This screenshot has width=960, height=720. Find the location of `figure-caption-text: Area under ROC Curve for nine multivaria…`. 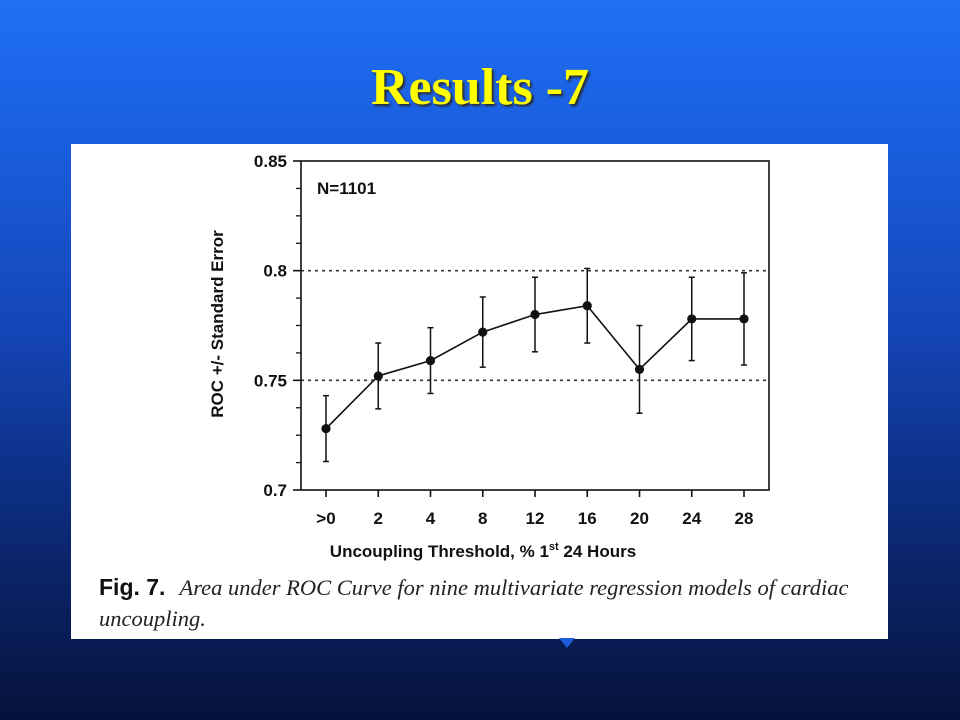

figure-caption-text: Area under ROC Curve for nine multivaria… is located at coordinates (474, 603).